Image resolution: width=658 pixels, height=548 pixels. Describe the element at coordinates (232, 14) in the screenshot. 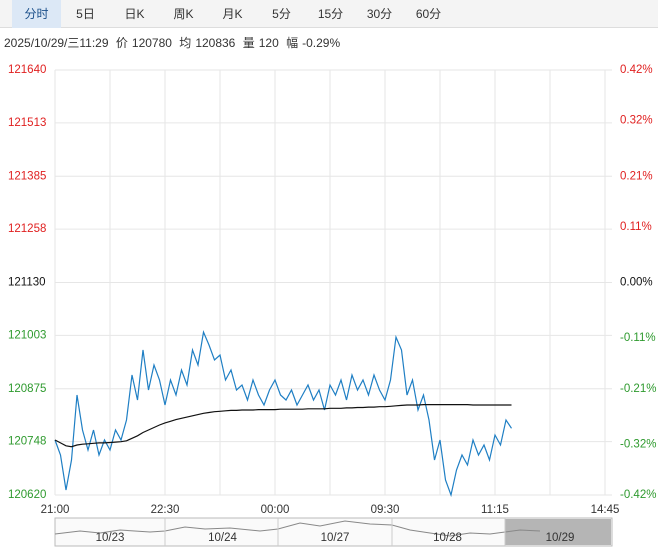

I see `tab: 月K` at that location.